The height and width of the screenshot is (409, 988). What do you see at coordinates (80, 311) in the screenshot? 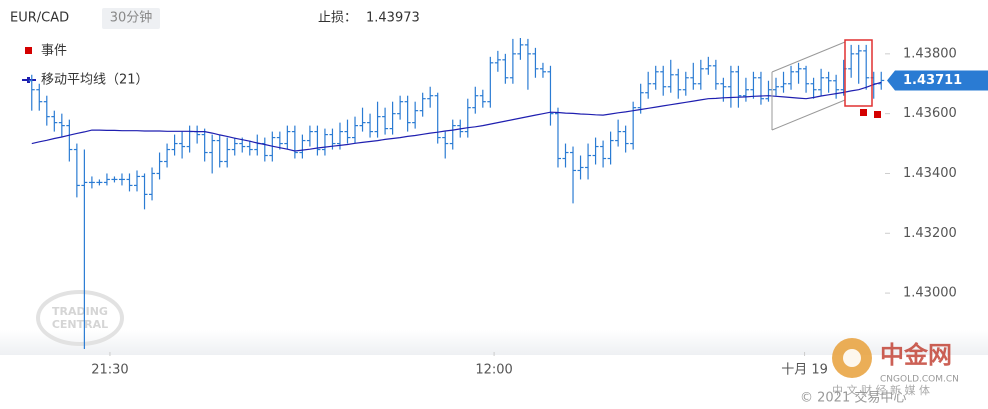
I see `watermark-text: TRADING` at bounding box center [80, 311].